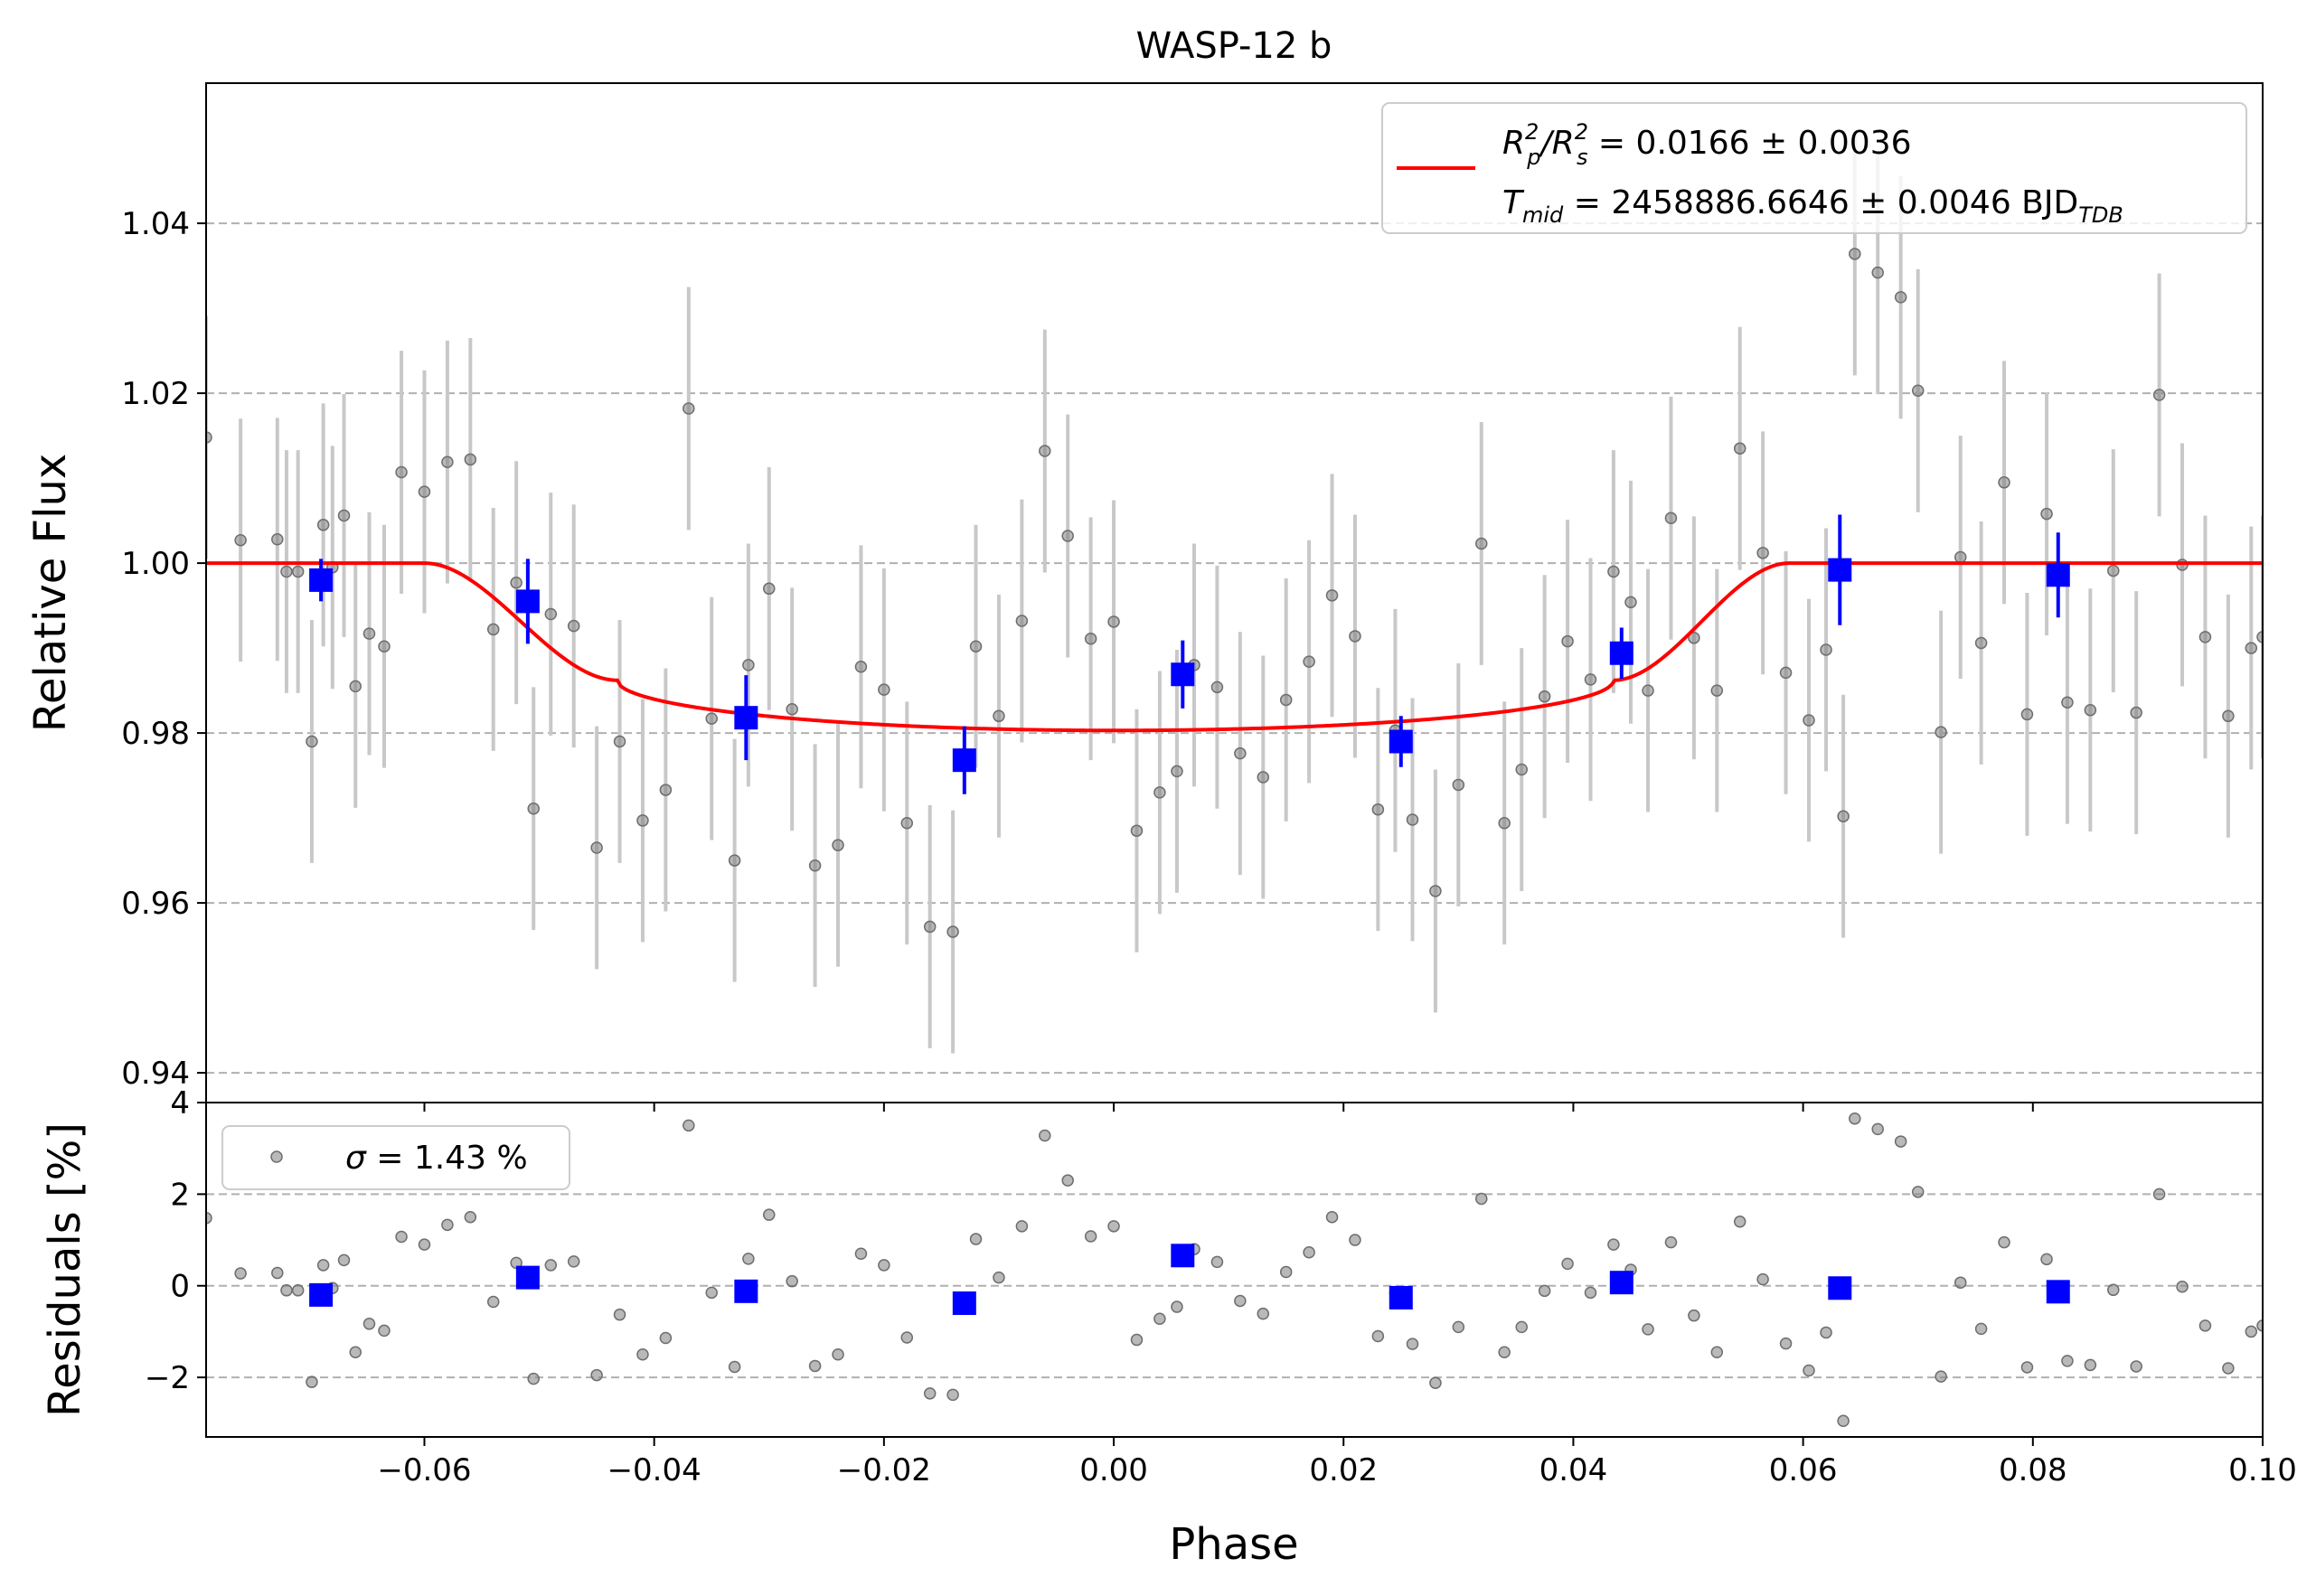 This screenshot has width=2316, height=1596. I want to click on top-legend-box, so click(1814, 168).